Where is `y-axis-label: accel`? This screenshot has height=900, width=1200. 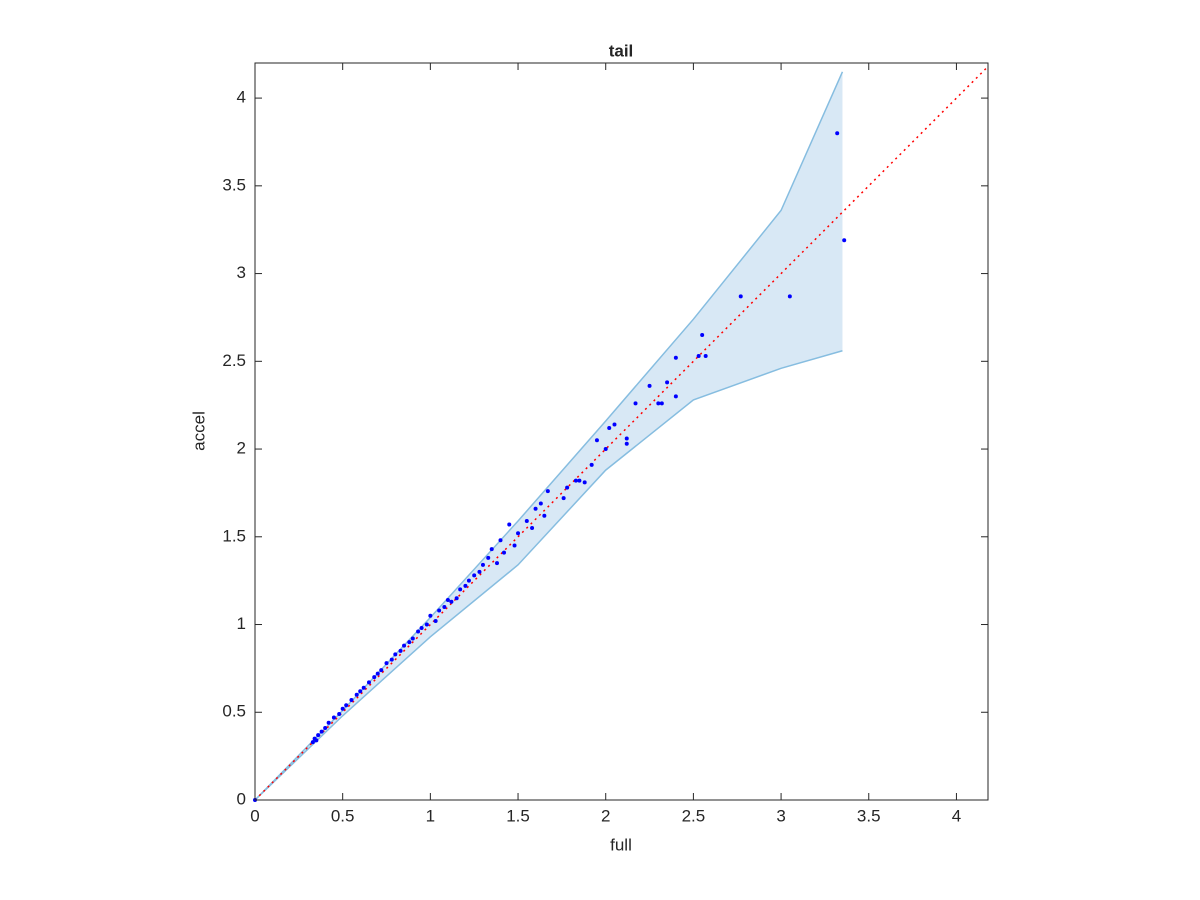 y-axis-label: accel is located at coordinates (198, 431).